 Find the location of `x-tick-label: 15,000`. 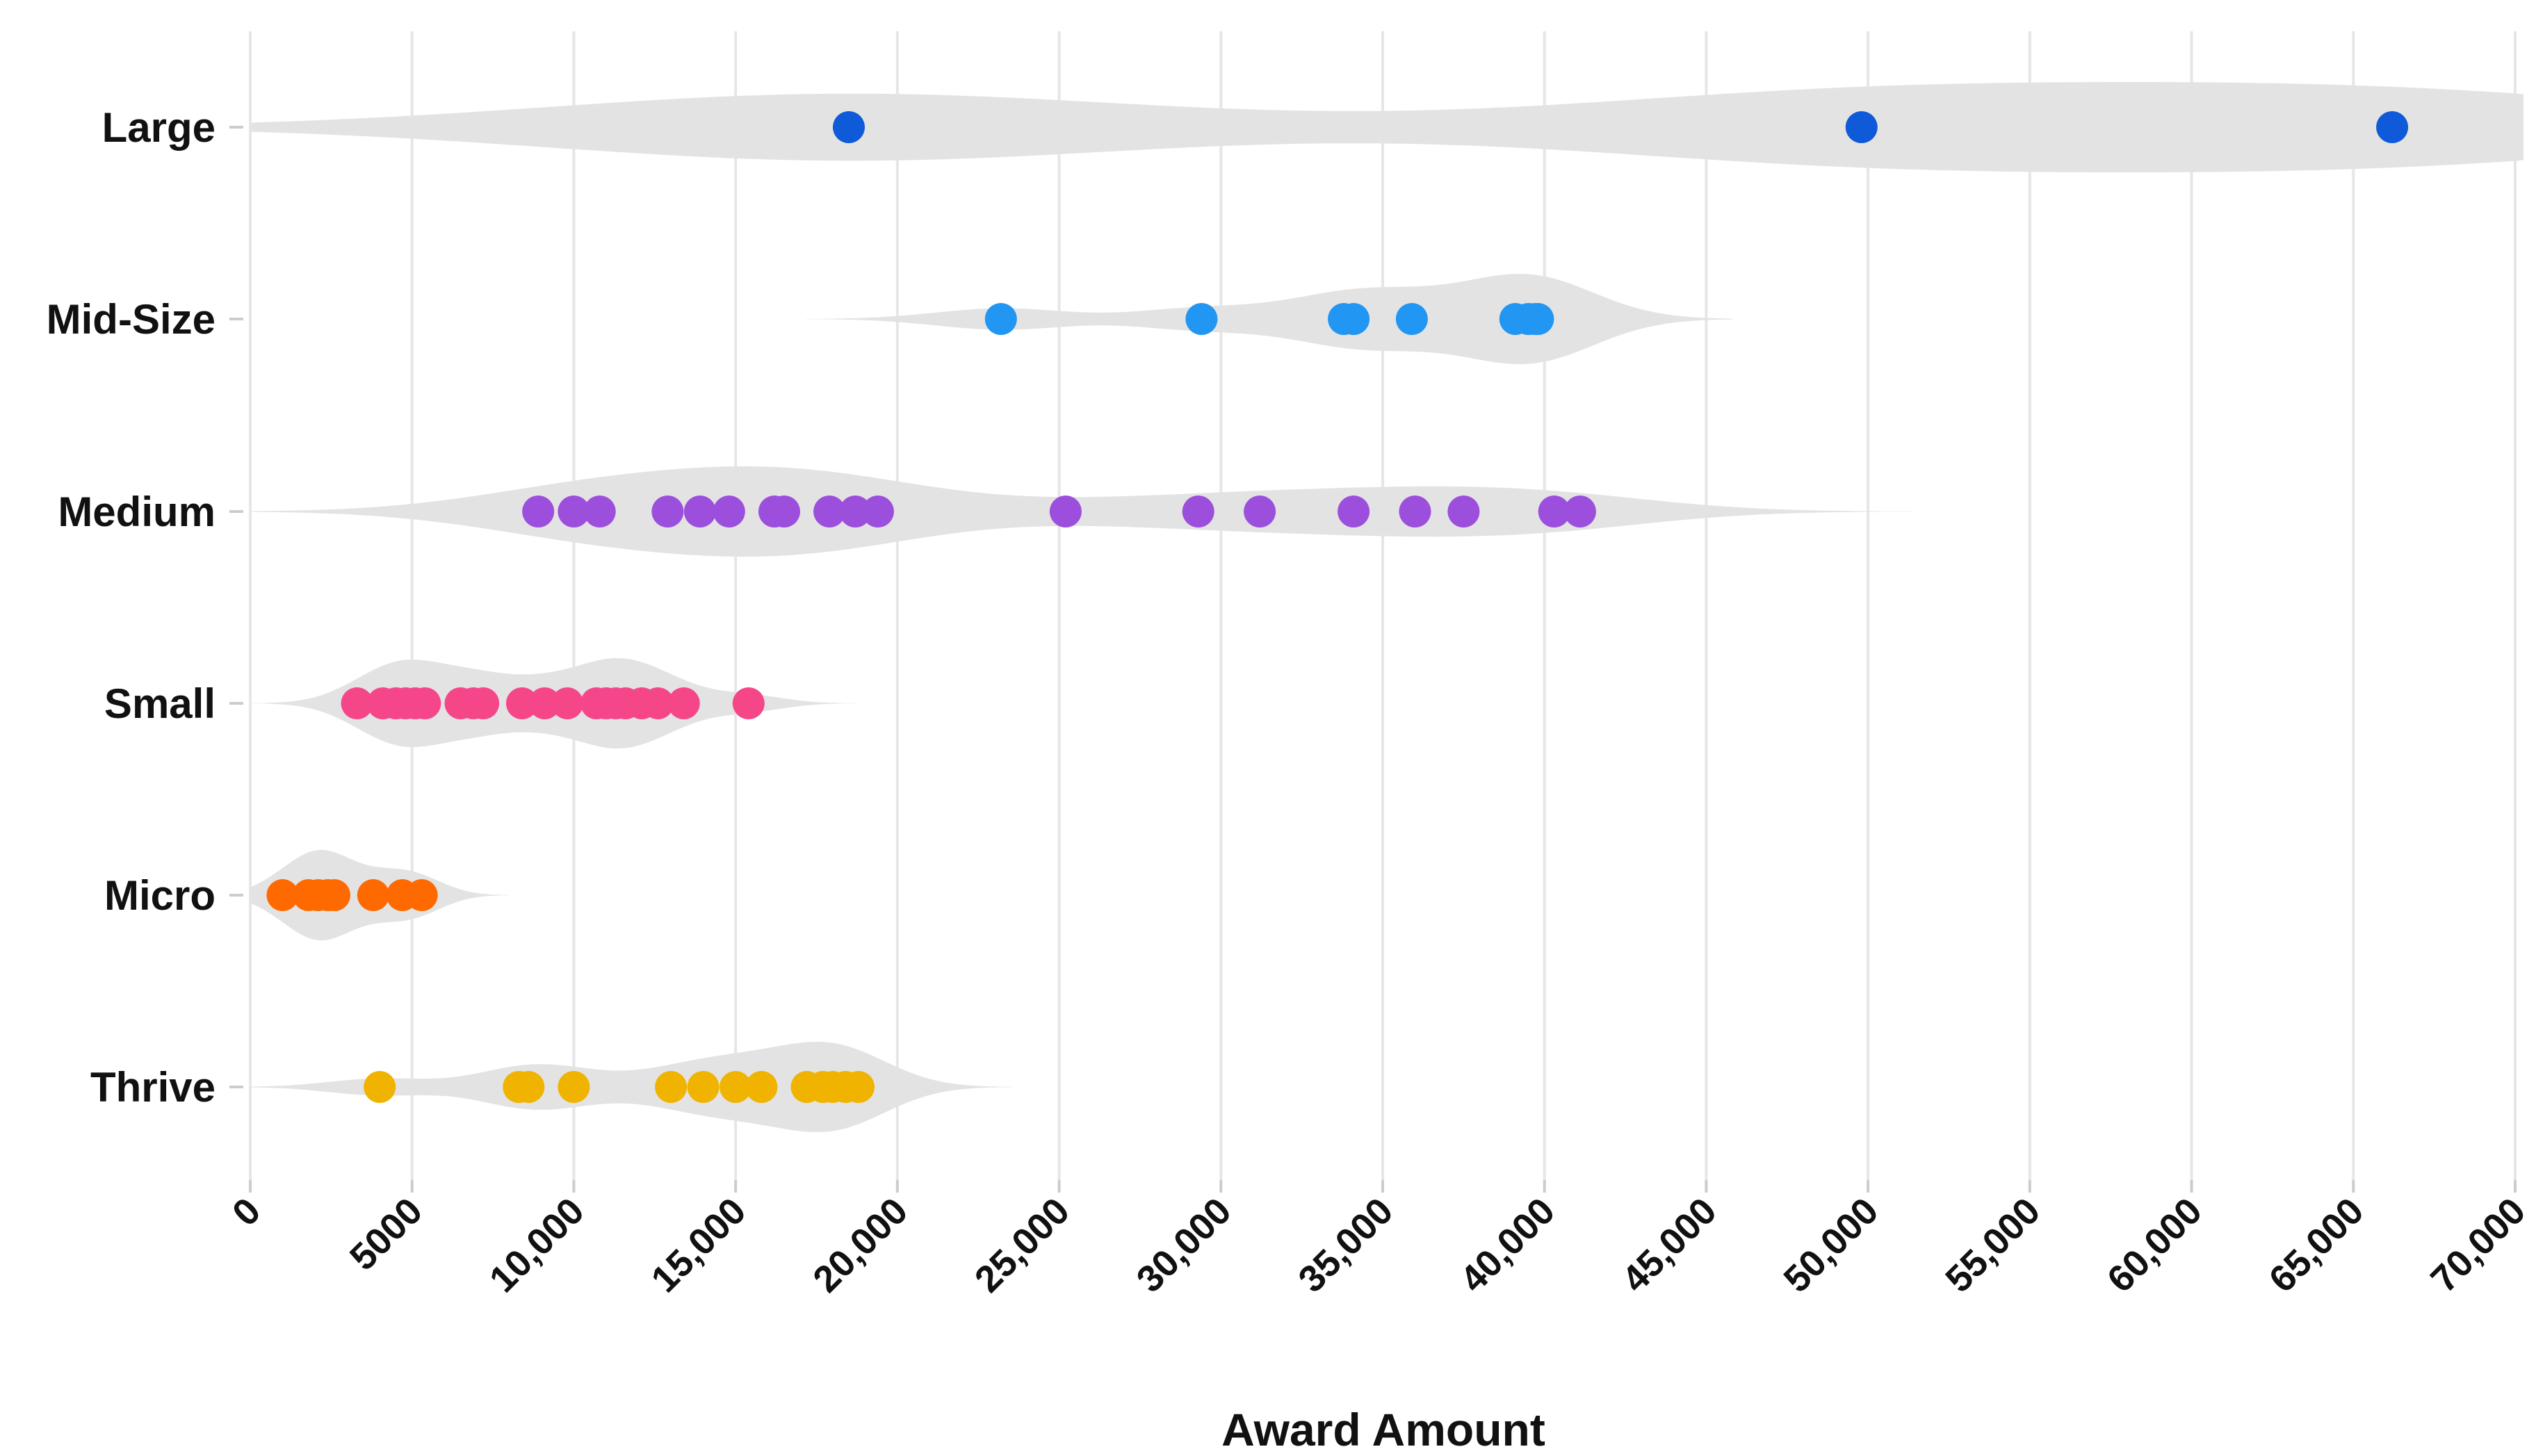

x-tick-label: 15,000 is located at coordinates (698, 1245).